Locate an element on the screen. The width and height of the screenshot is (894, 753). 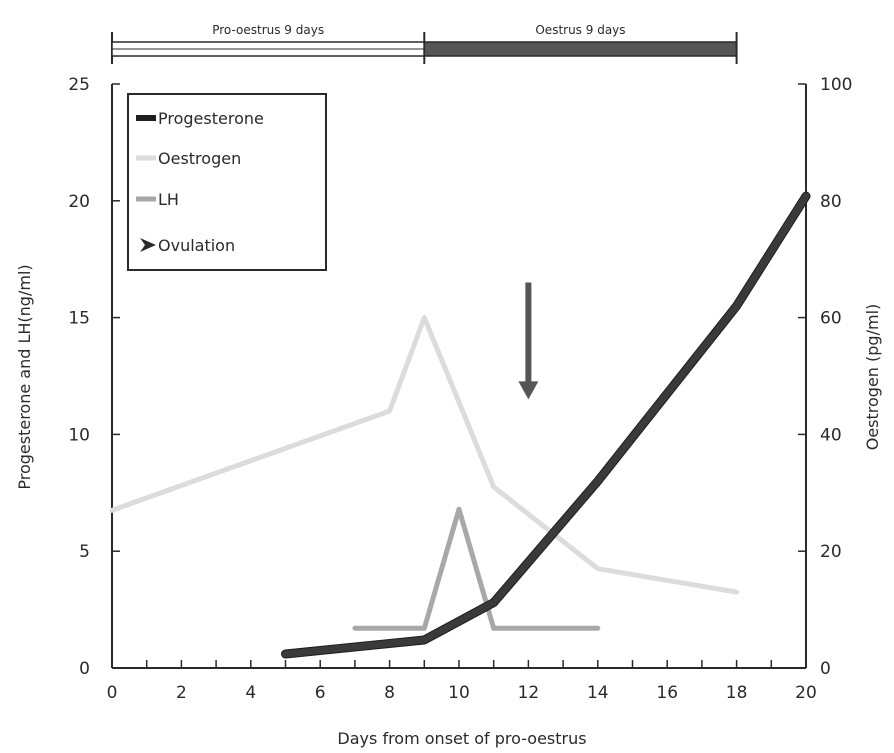
ovulation-arrow-head is located at coordinates (528, 390).